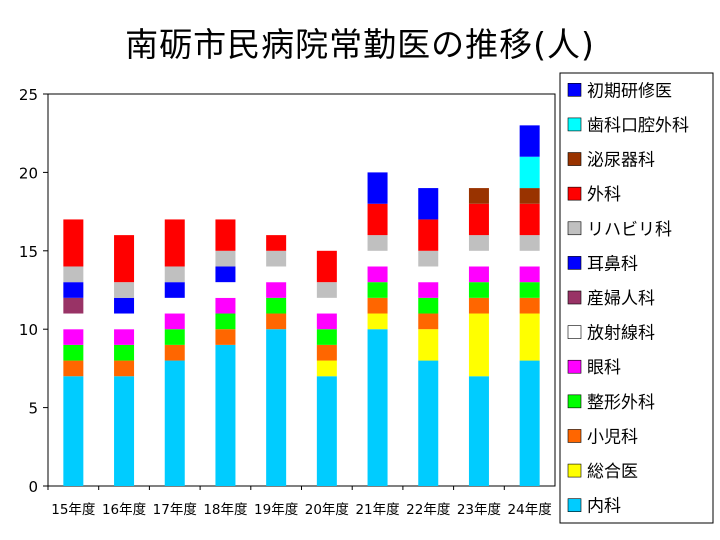  Describe the element at coordinates (621, 299) in the screenshot. I see `legend-label: 産婦人科` at that location.